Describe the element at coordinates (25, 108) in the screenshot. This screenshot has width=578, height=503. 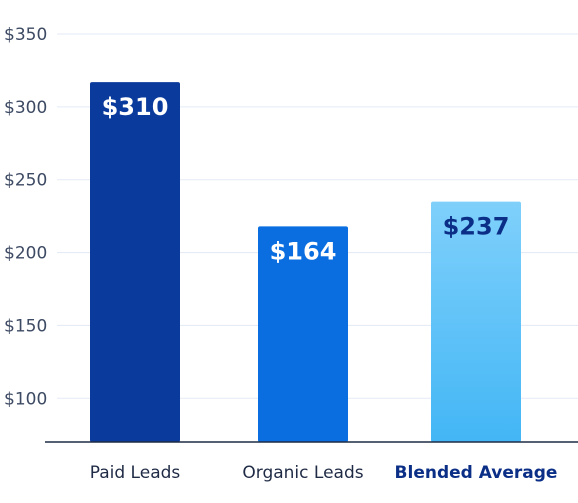
I see `y-tick-label: $300` at that location.